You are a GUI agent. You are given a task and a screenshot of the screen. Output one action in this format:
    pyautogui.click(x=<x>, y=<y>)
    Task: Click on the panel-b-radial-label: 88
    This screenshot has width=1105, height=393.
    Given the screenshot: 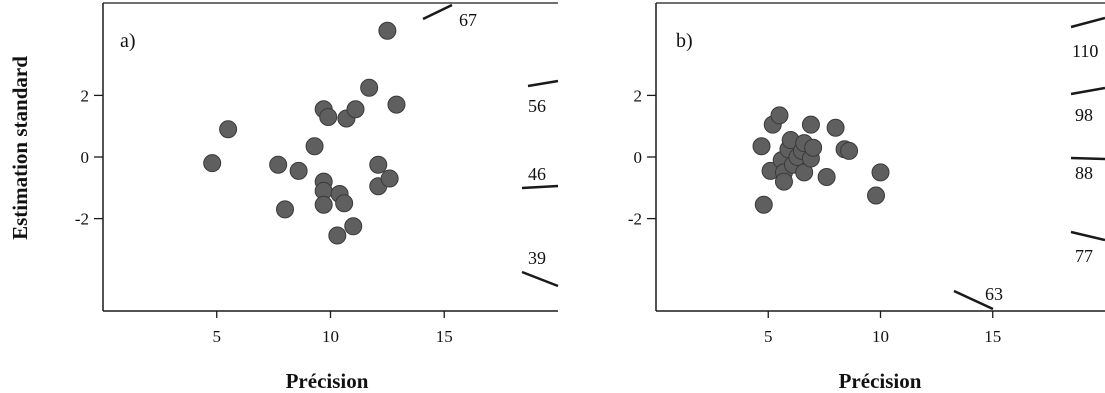 What is the action you would take?
    pyautogui.click(x=1084, y=173)
    